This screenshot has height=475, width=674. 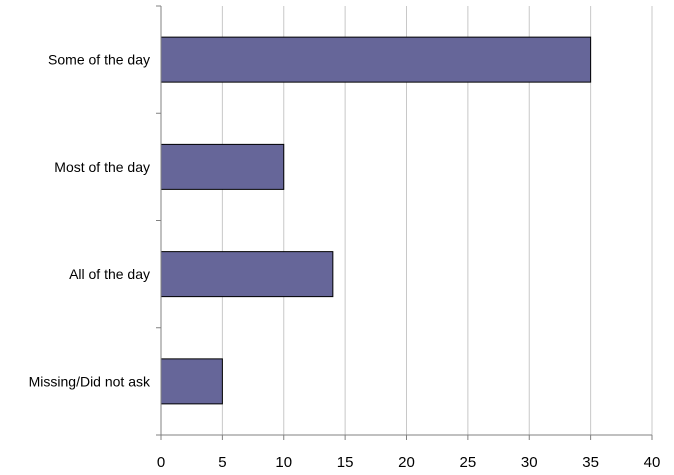 What do you see at coordinates (222, 462) in the screenshot?
I see `x-tick-label: 5` at bounding box center [222, 462].